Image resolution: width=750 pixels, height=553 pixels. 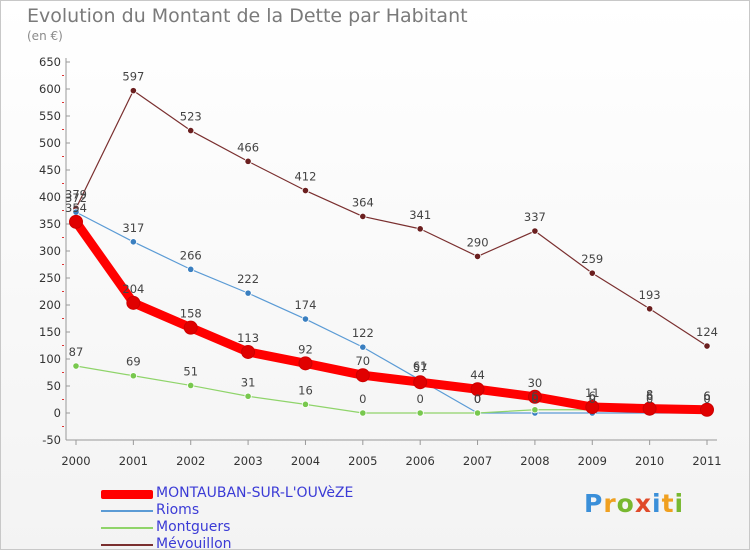 What do you see at coordinates (50, 278) in the screenshot?
I see `y-tick-label: 250` at bounding box center [50, 278].